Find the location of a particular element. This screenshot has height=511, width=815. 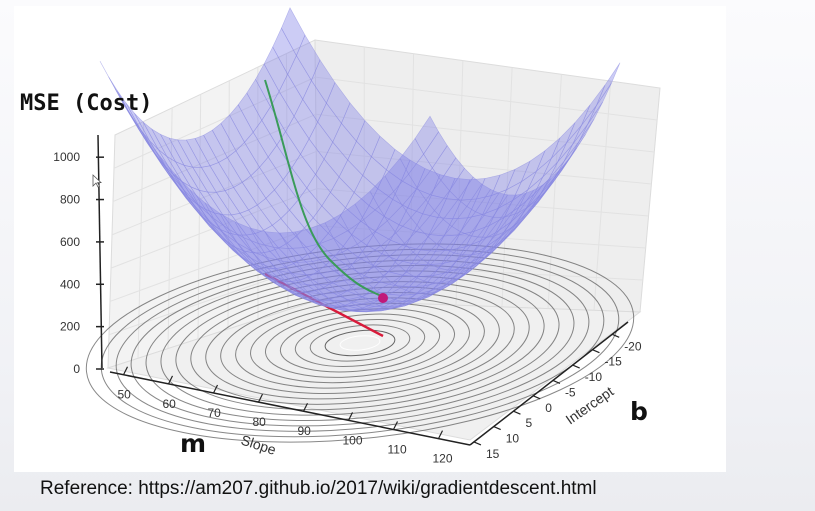

x-axis-line is located at coordinates (290, 408).